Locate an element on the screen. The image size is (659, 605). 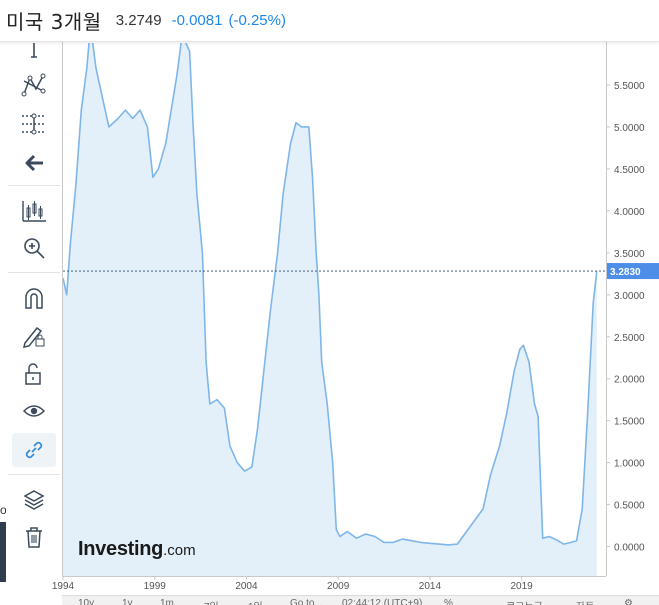
candlestick-icon is located at coordinates (34, 211).